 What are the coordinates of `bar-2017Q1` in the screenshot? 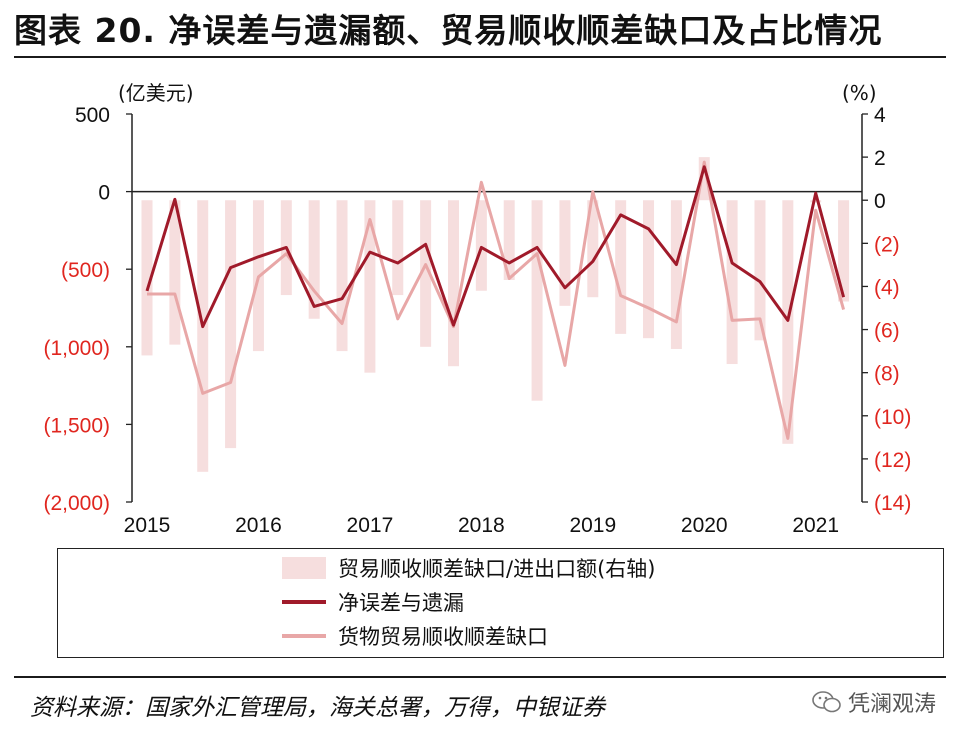 It's located at (370, 286).